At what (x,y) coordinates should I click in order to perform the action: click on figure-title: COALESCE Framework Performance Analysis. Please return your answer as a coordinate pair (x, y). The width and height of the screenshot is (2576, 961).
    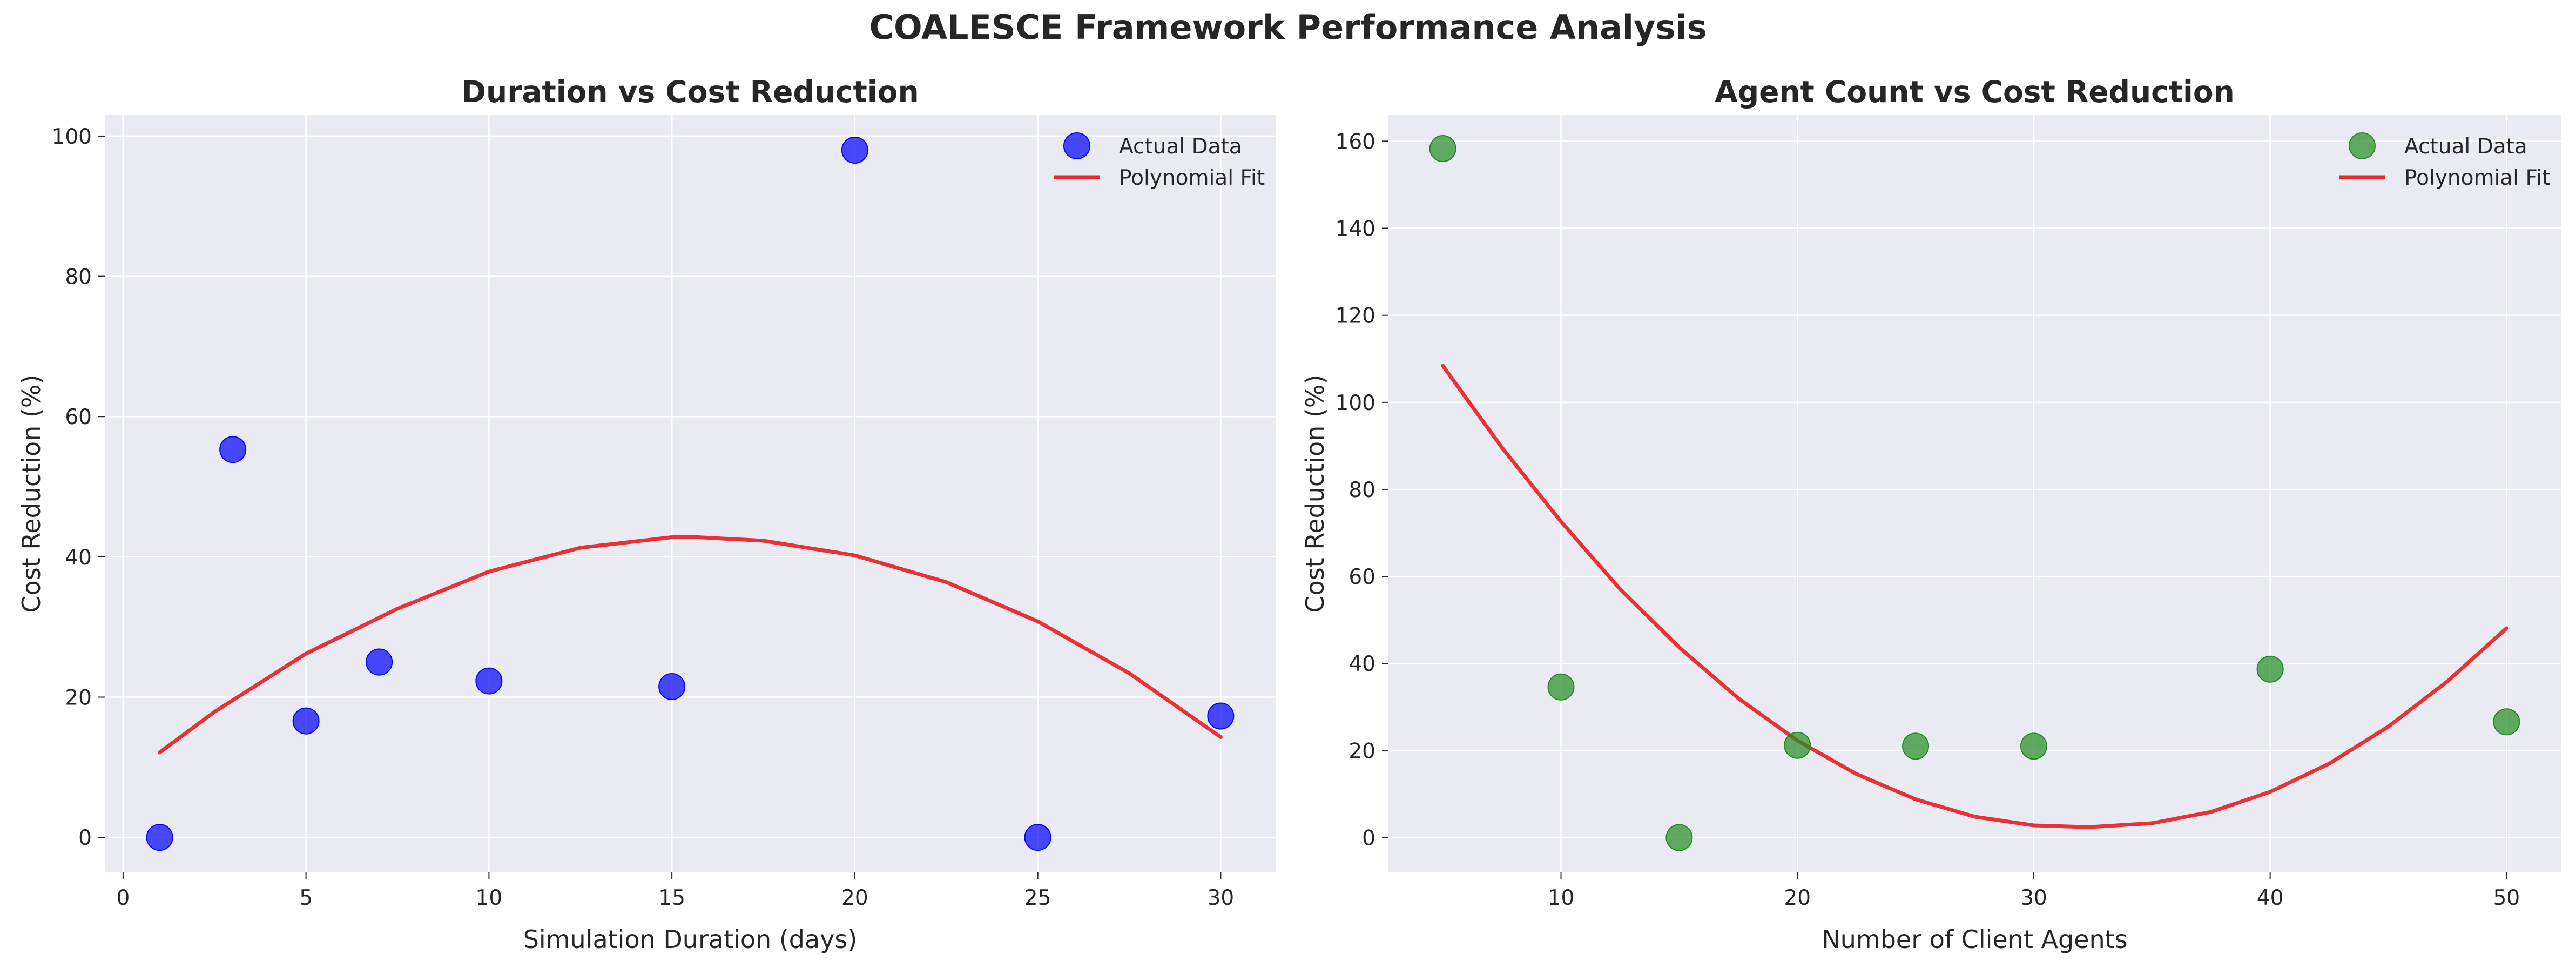
    Looking at the image, I should click on (1288, 27).